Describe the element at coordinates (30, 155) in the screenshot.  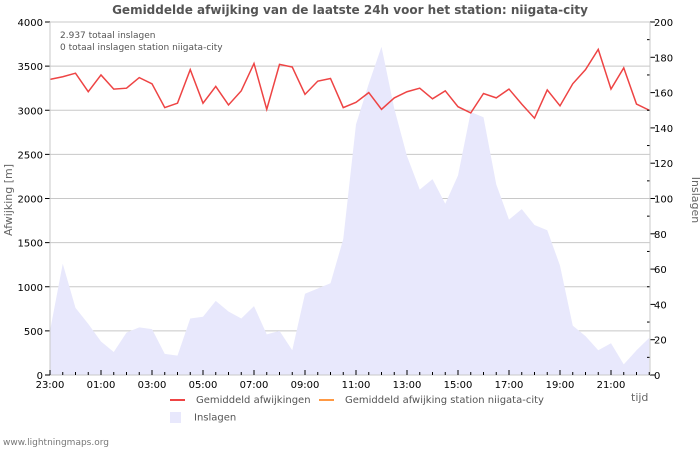
I see `left-tick-label: 2500` at that location.